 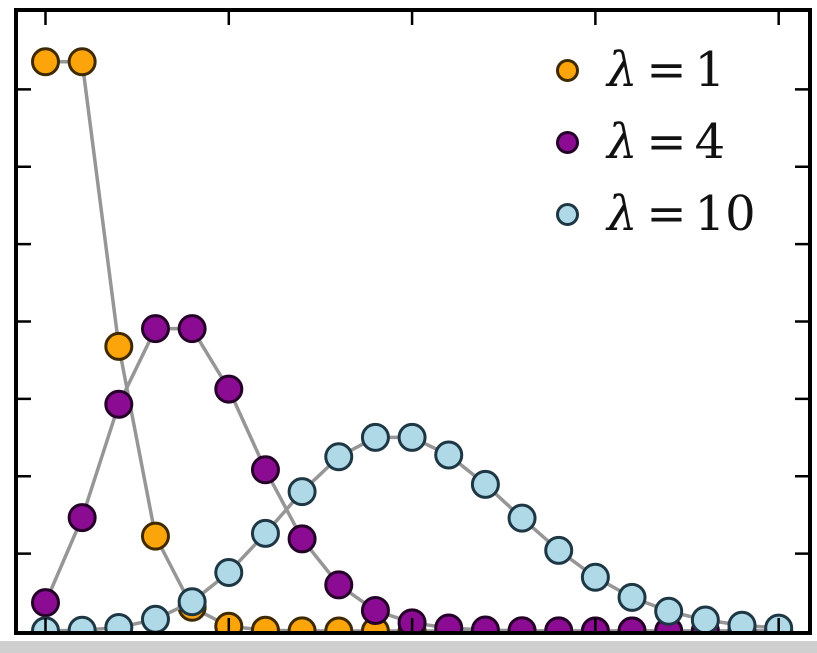 What do you see at coordinates (485, 624) in the screenshot?
I see `data-point-lambda-4-k12` at bounding box center [485, 624].